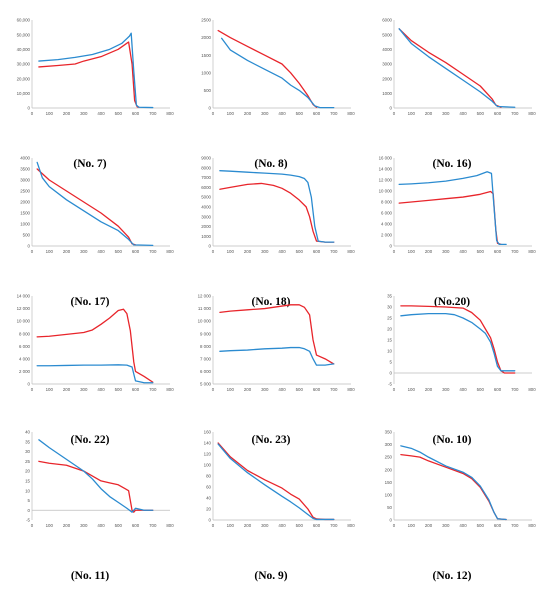  What do you see at coordinates (389, 507) in the screenshot?
I see `y-tick-label: 50` at bounding box center [389, 507].